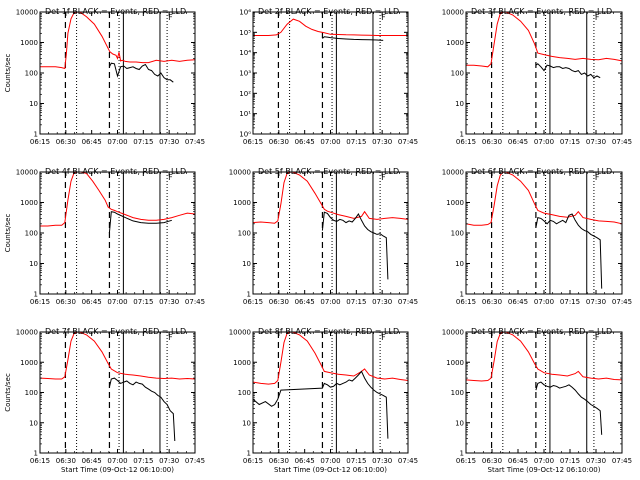  I want to click on panel-title: Det 7f BLACK = Events, RED = LLD, so click(115, 331).